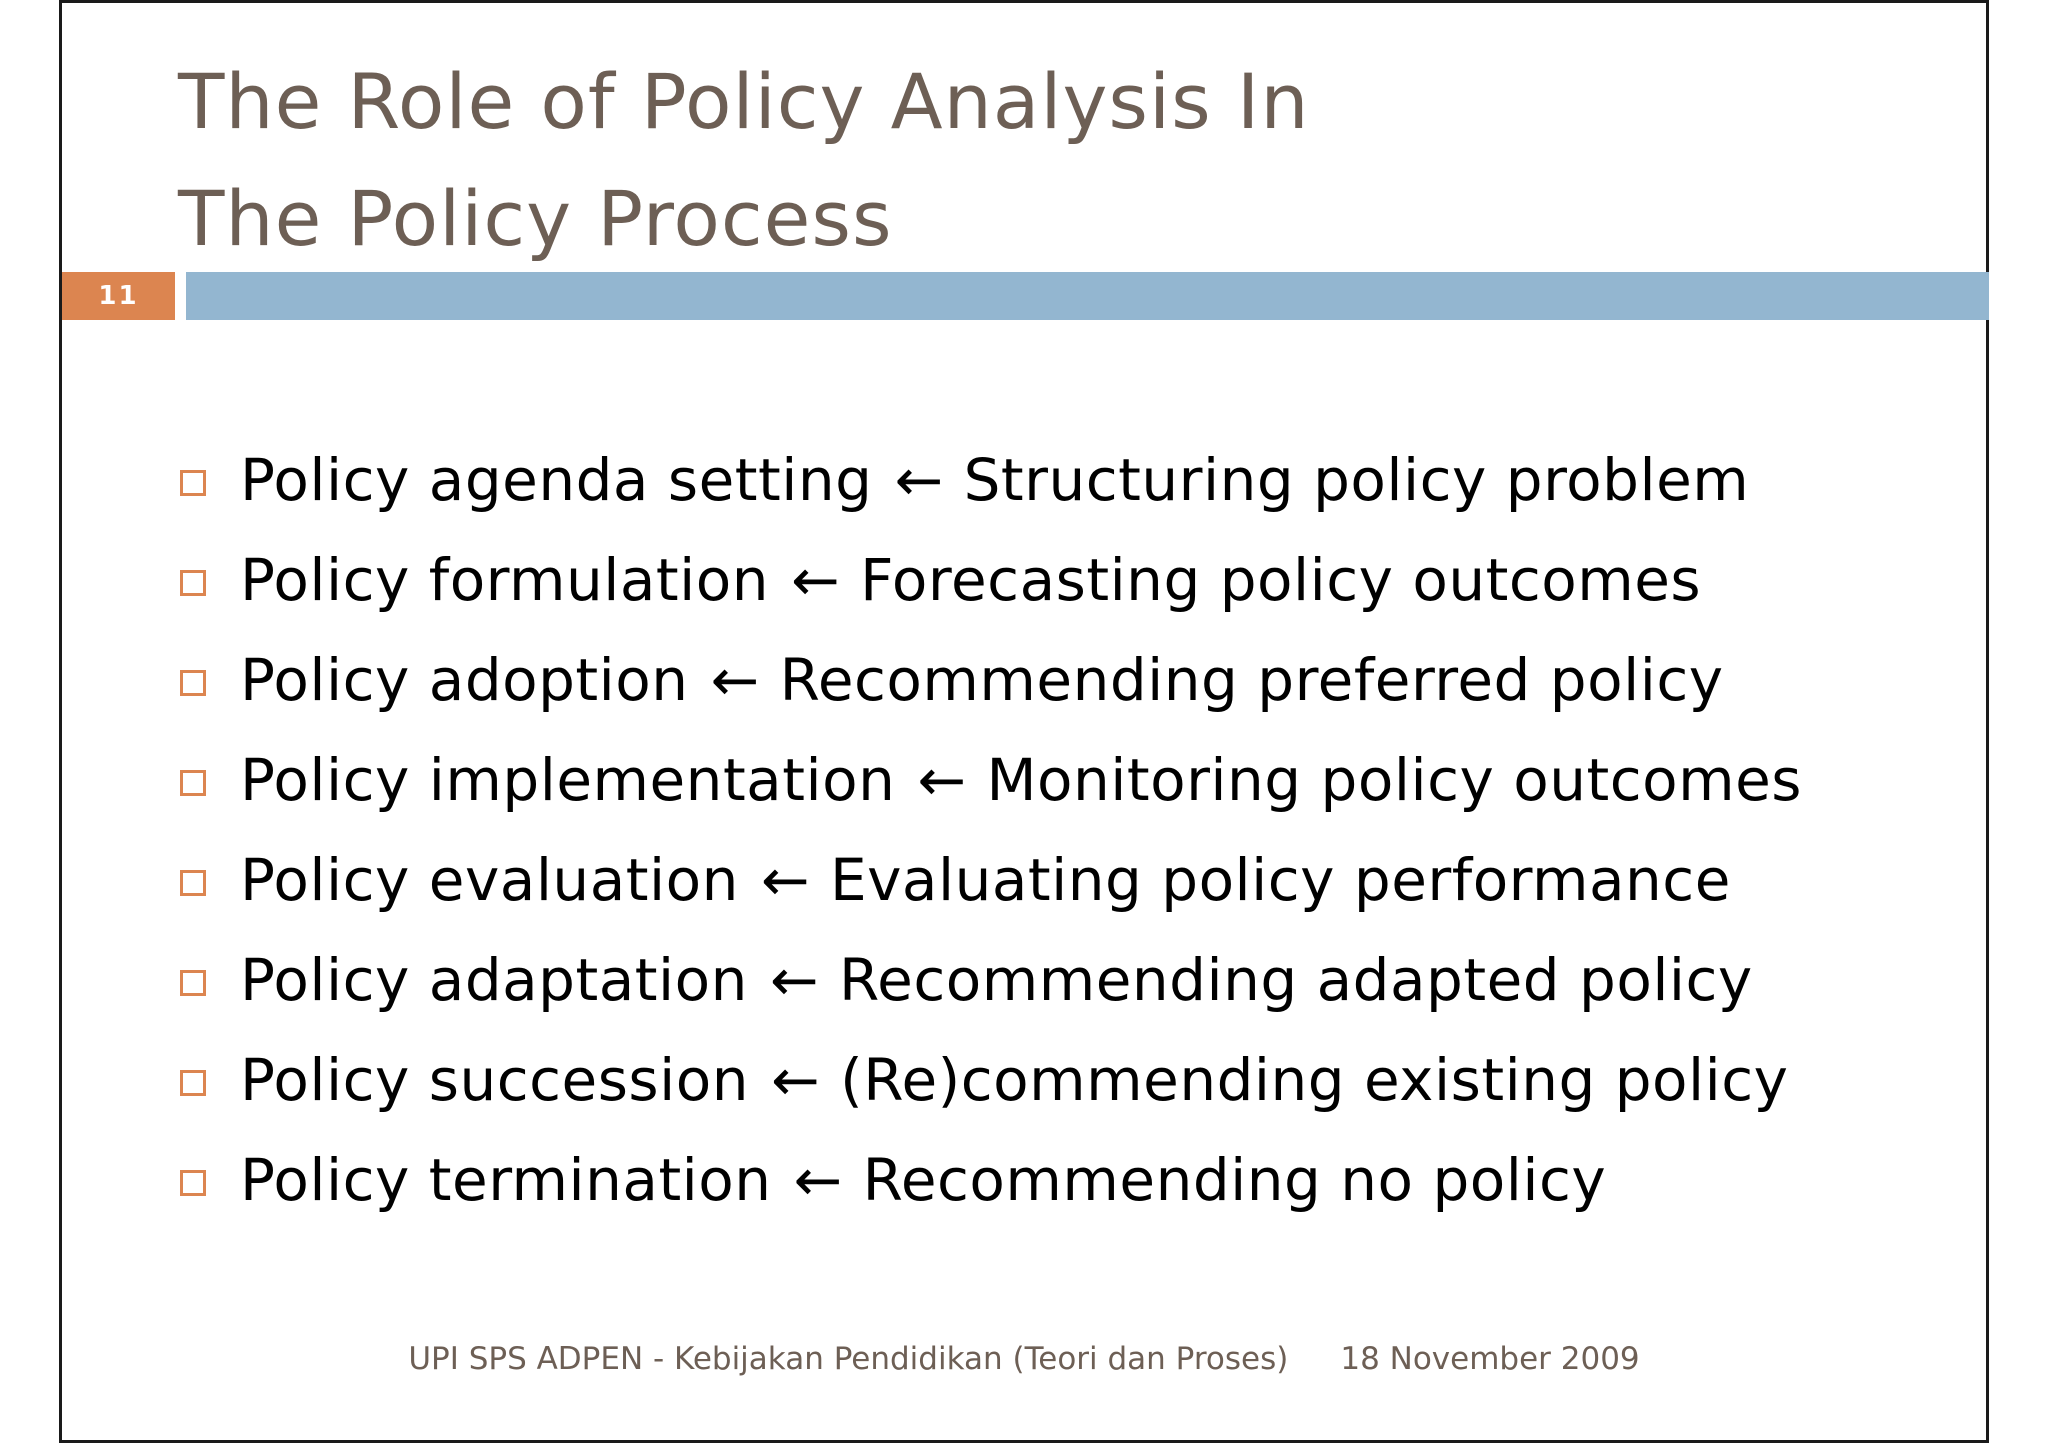 Image resolution: width=2048 pixels, height=1447 pixels. Describe the element at coordinates (506, 1180) in the screenshot. I see `policy-stage: Policy termination` at that location.